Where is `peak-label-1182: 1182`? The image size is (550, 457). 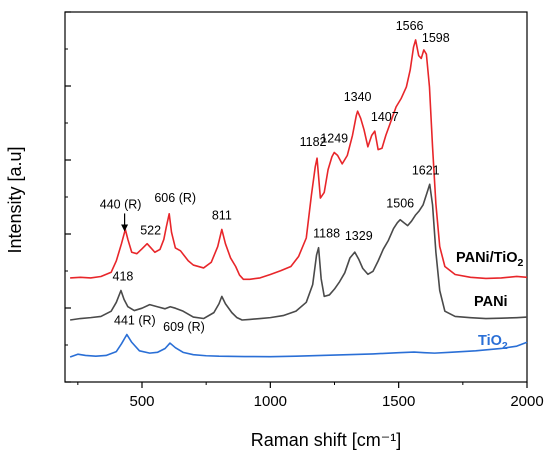 peak-label-1182: 1182 is located at coordinates (313, 142).